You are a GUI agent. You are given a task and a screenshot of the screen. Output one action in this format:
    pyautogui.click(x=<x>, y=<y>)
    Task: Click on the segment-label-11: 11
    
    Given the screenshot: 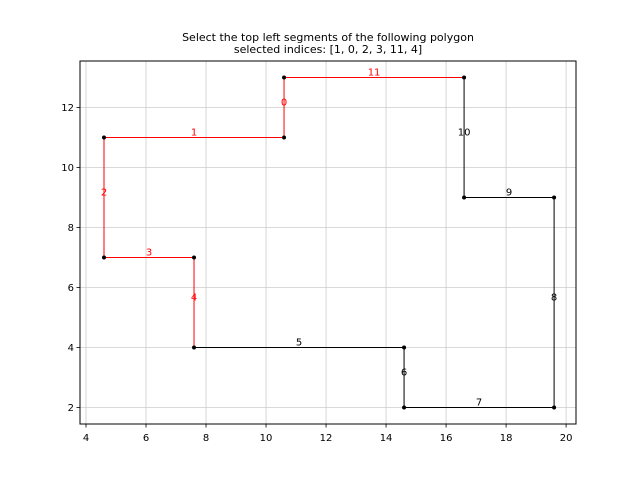 What is the action you would take?
    pyautogui.click(x=374, y=73)
    